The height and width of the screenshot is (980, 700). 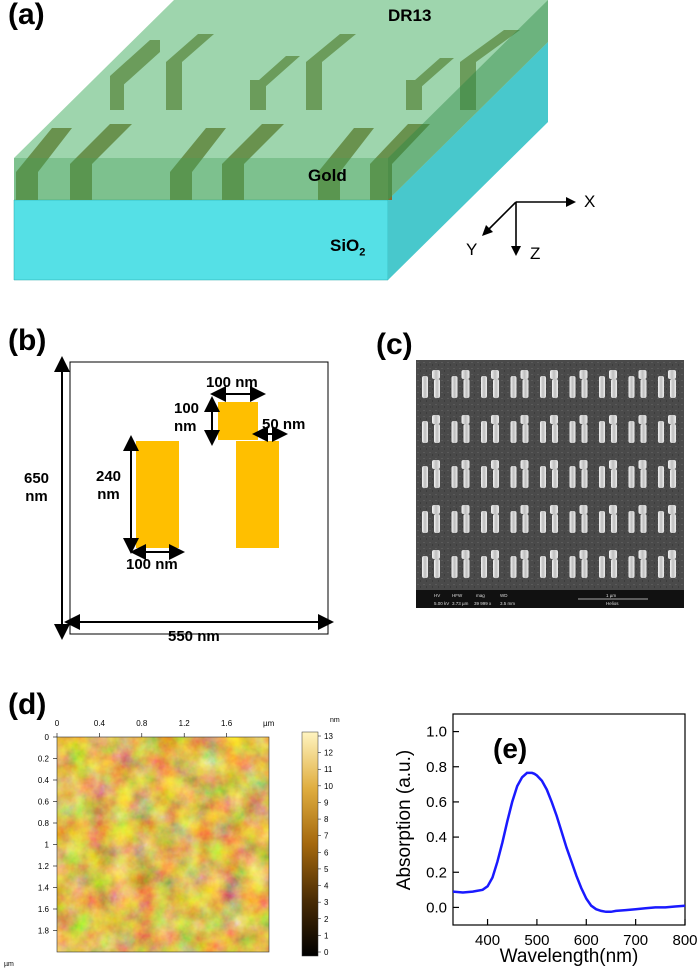 I want to click on gold-block-top, so click(x=238, y=421).